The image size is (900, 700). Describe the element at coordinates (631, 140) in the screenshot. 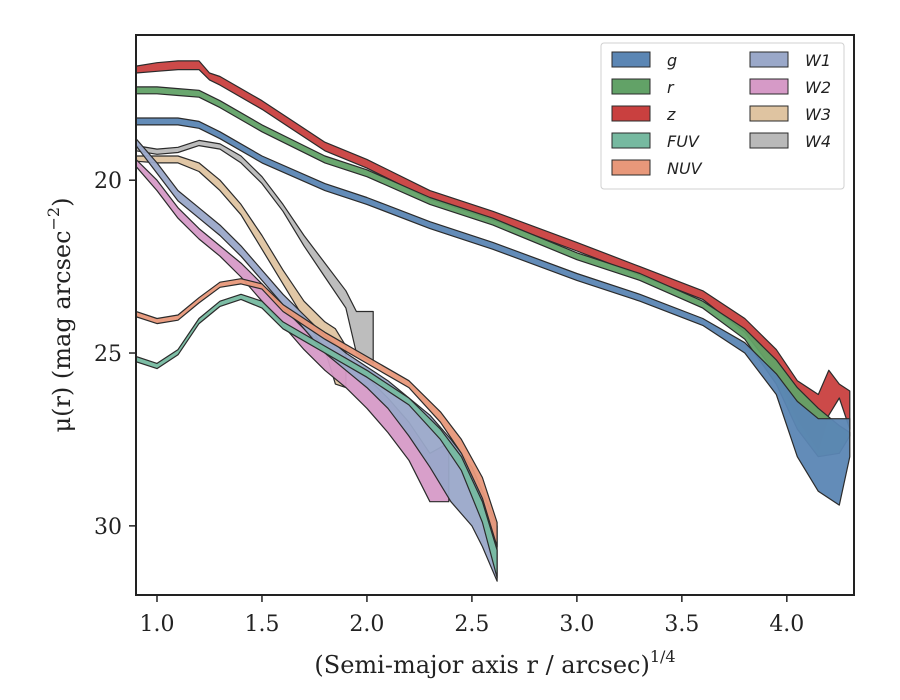

I see `legend-swatch-fuv` at that location.